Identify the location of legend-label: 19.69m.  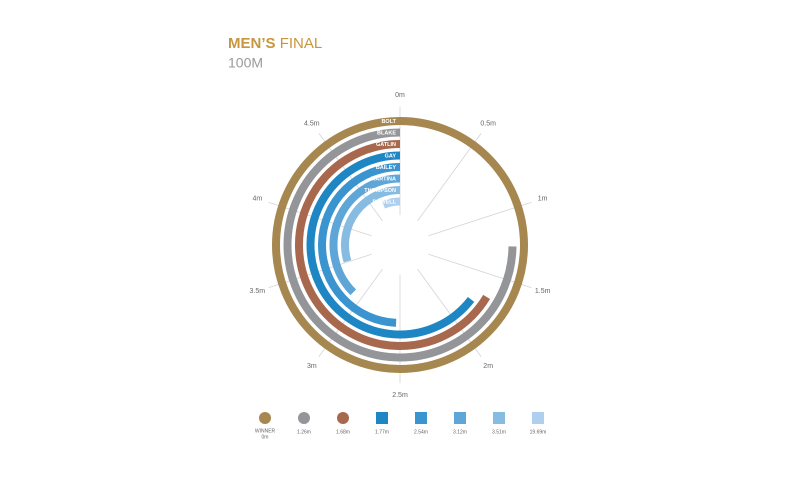
(538, 432).